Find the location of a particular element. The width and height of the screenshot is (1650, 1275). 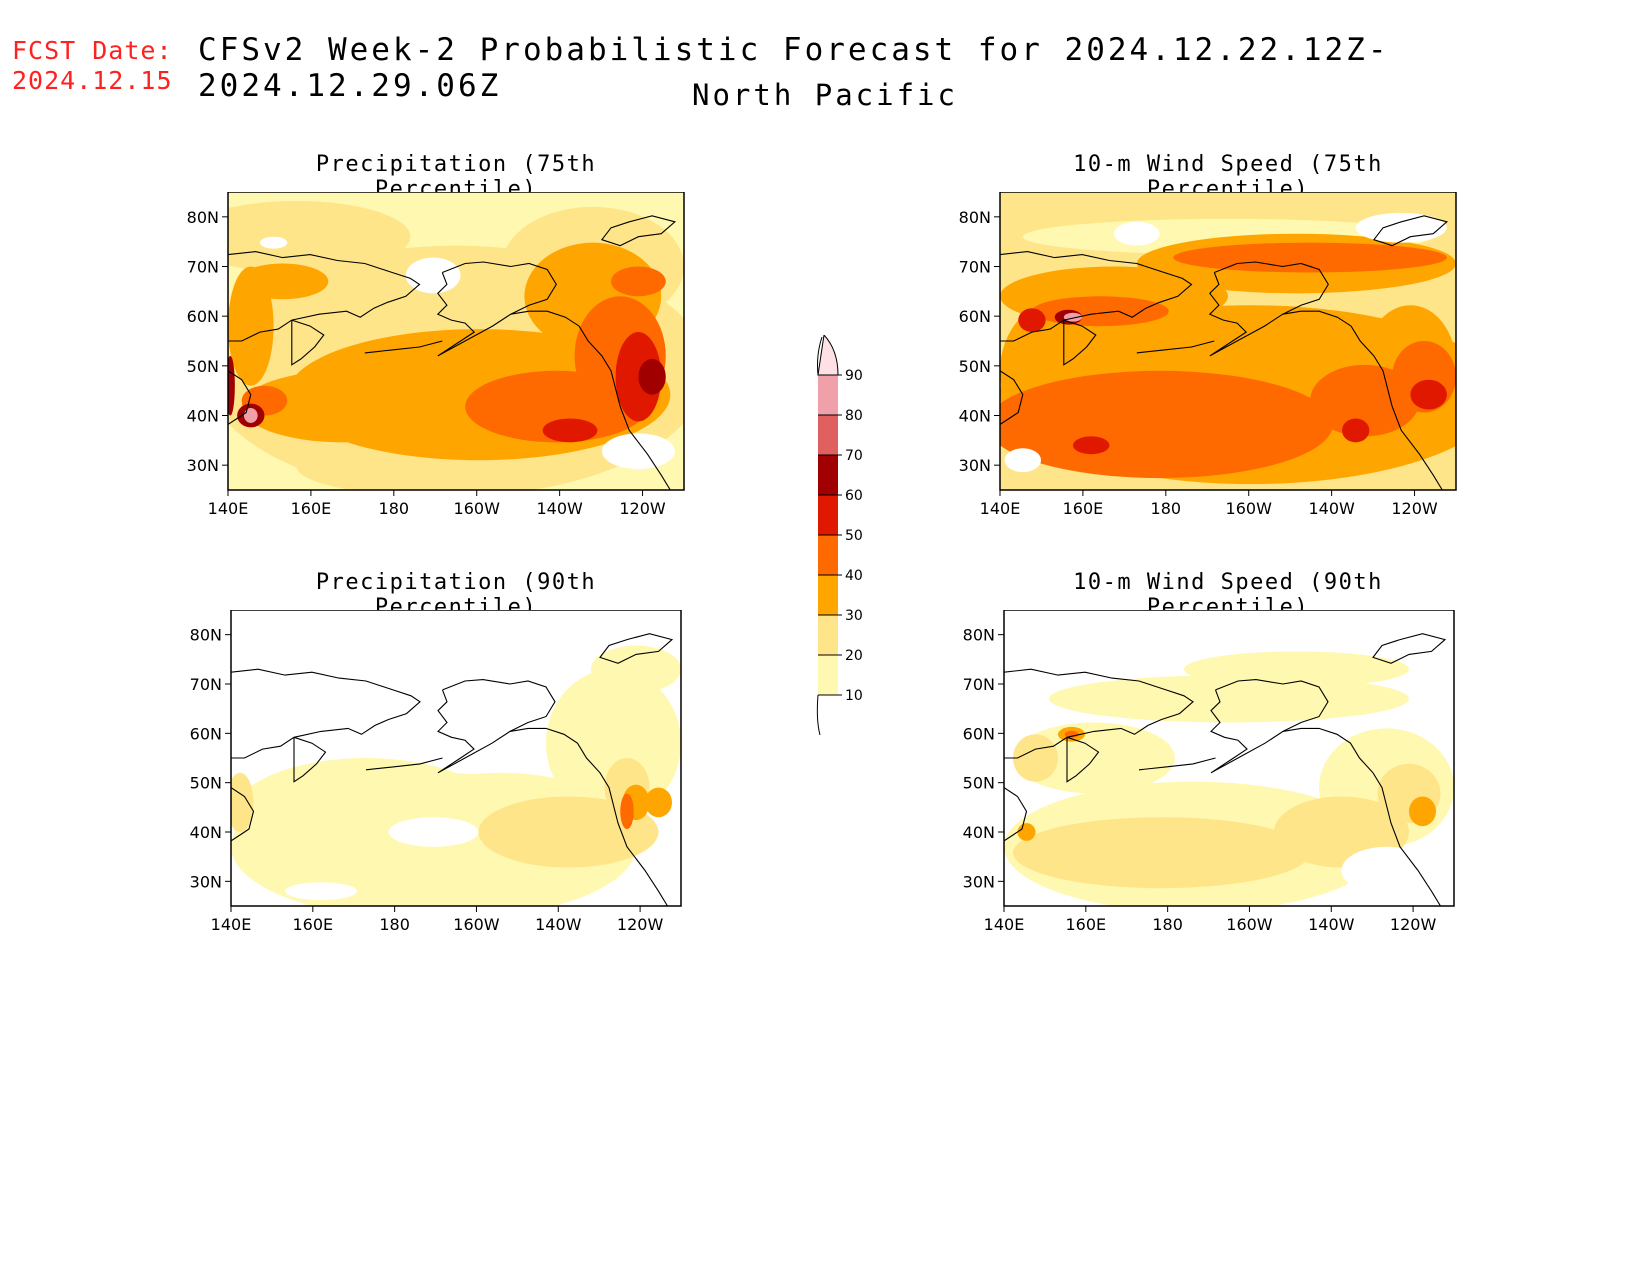

colorbar-label: 50 is located at coordinates (854, 536).